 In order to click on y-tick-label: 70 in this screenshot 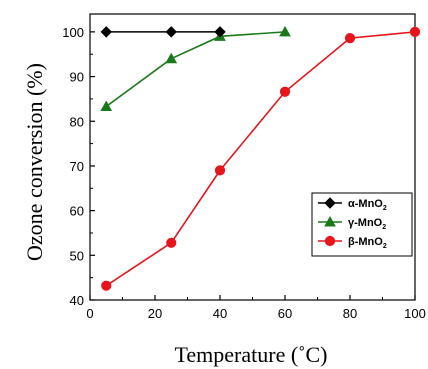, I will do `click(77, 166)`.